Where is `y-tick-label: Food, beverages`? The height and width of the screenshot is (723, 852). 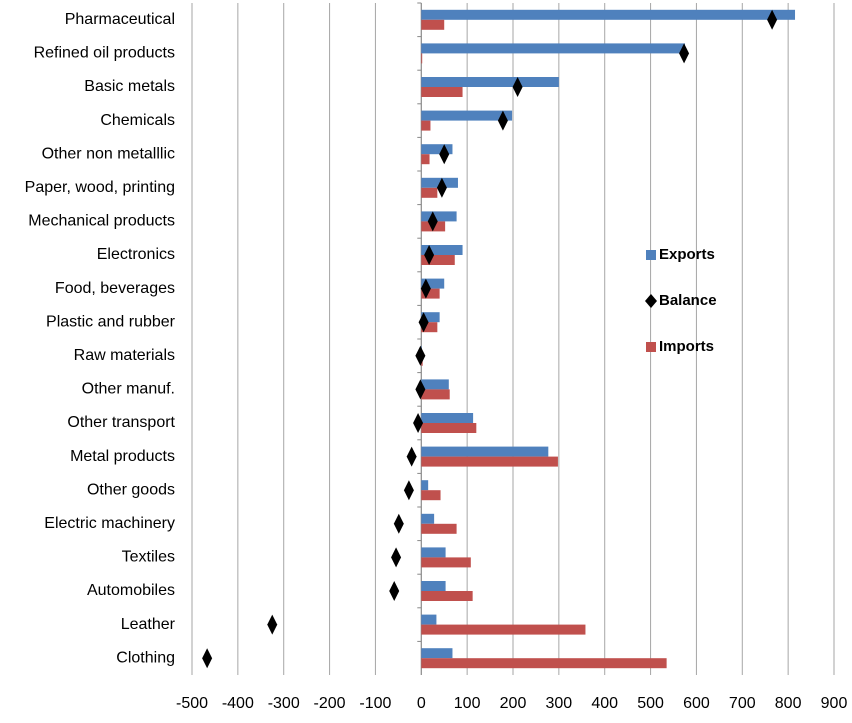 y-tick-label: Food, beverages is located at coordinates (115, 288).